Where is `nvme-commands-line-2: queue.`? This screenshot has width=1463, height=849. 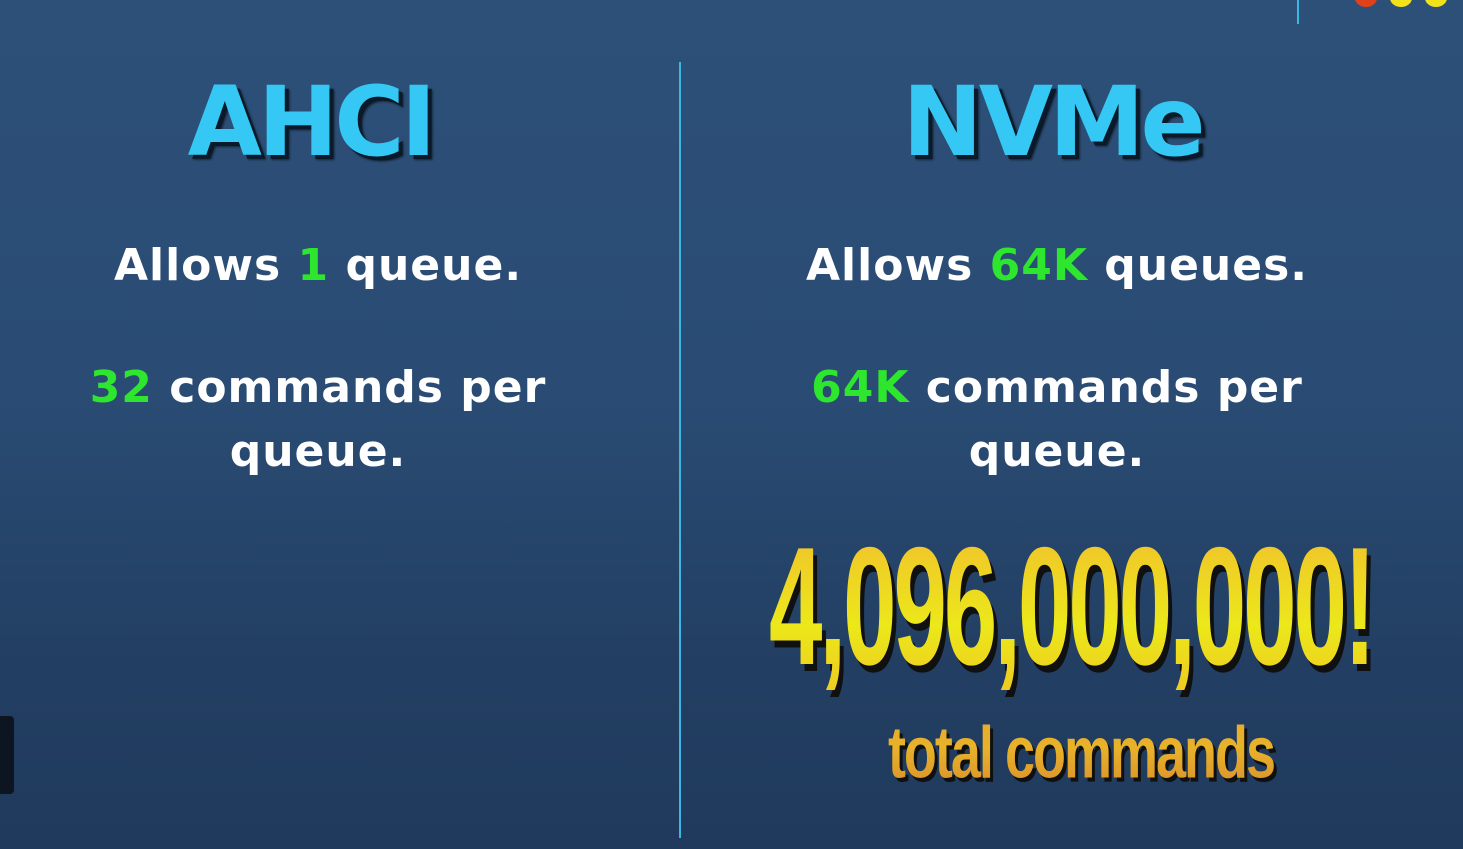
nvme-commands-line-2: queue. is located at coordinates (1057, 452).